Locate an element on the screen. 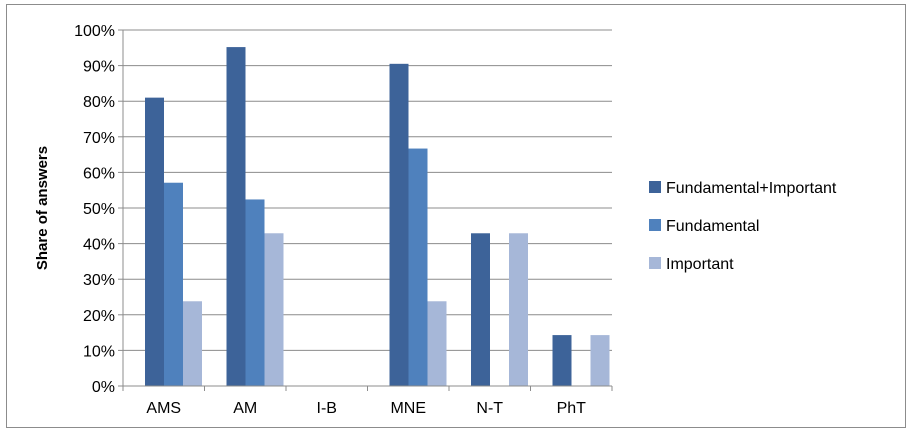 This screenshot has height=434, width=913. y-tick-label: 60% is located at coordinates (99, 173).